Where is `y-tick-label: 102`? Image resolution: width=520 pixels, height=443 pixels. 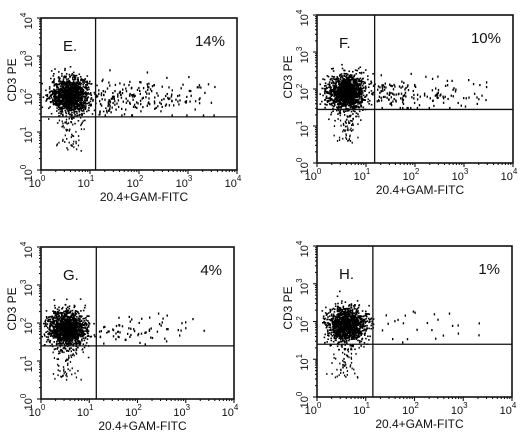 y-tick-label: 102 is located at coordinates (27, 325).